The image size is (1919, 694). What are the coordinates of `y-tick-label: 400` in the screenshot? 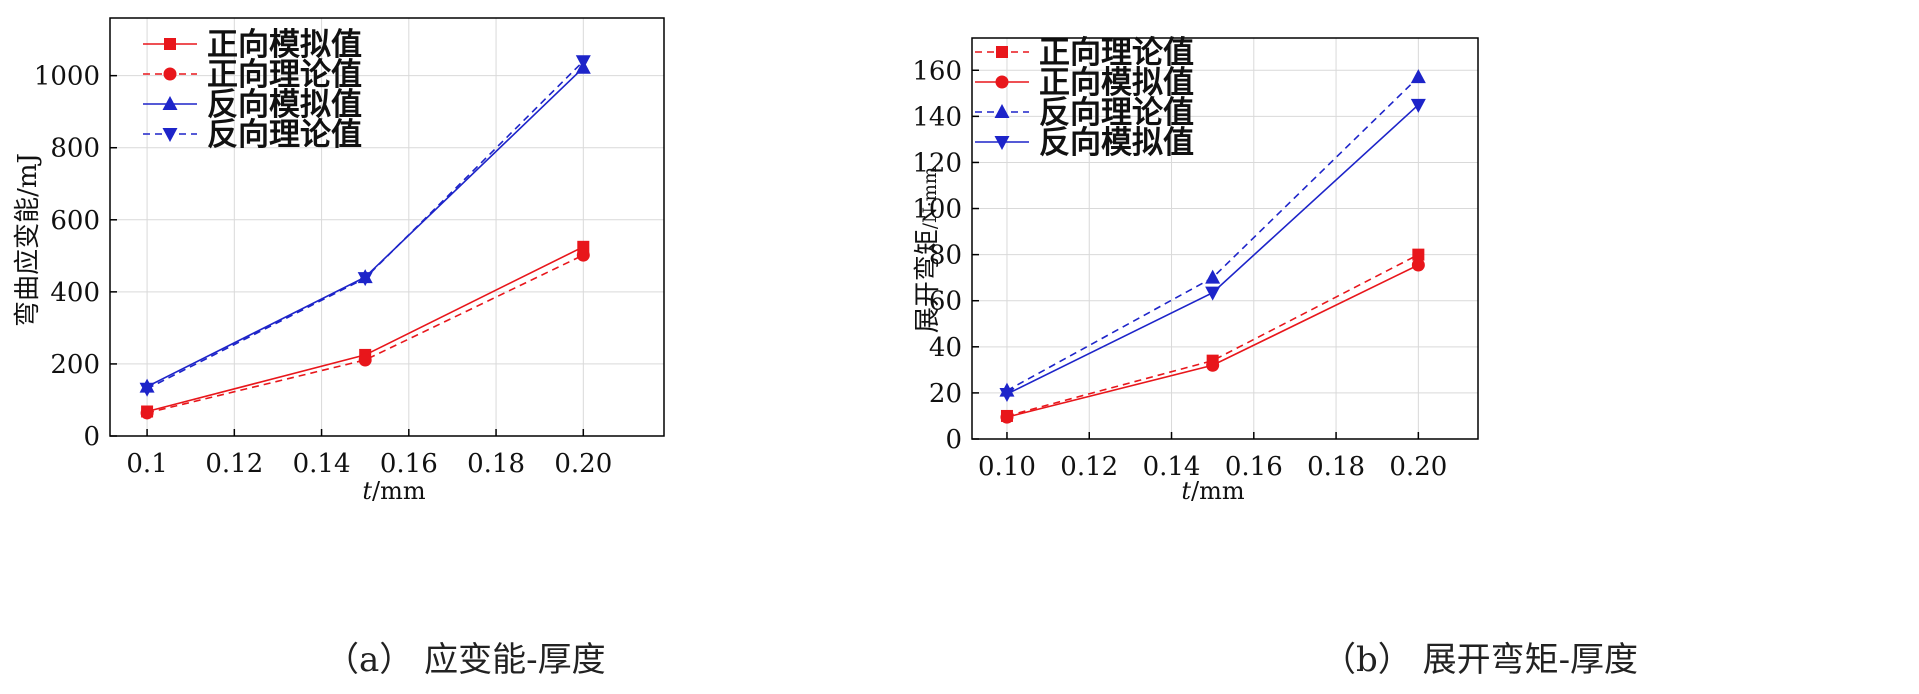 It's located at (75, 293).